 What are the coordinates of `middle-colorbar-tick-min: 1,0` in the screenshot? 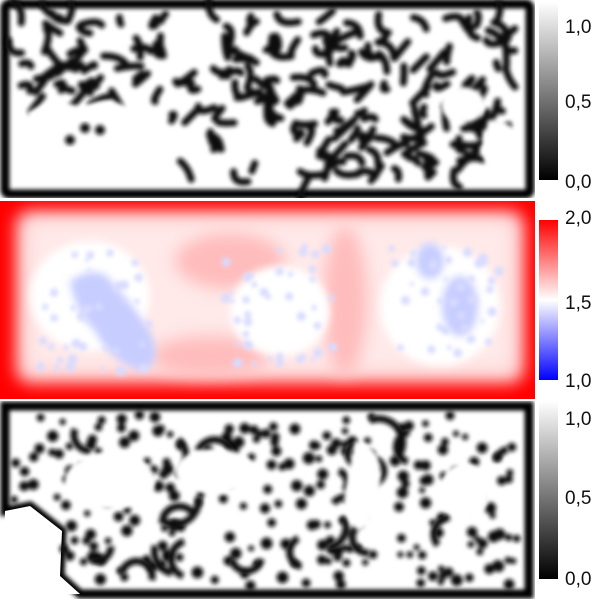 It's located at (578, 381).